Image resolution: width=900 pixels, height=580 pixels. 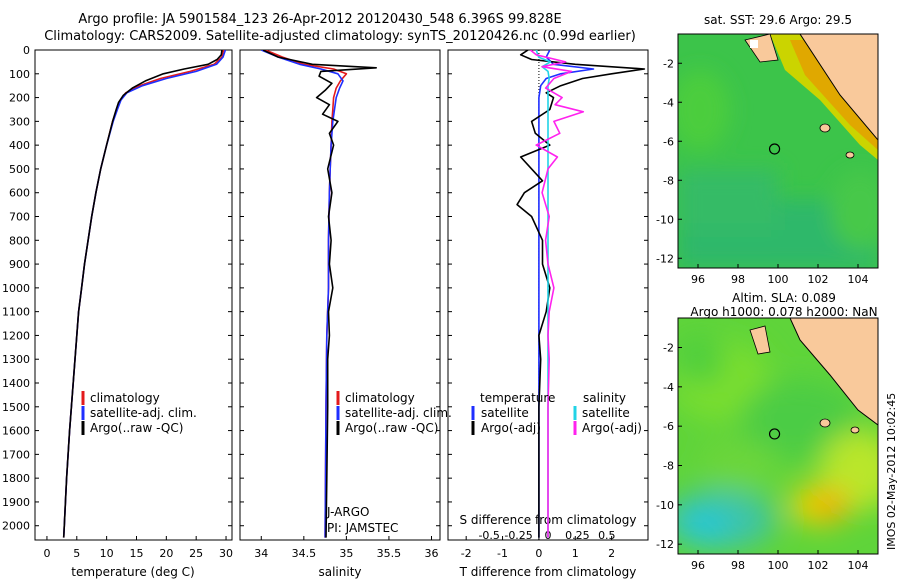 What do you see at coordinates (16, 502) in the screenshot?
I see `depth-tick-label: 1900` at bounding box center [16, 502].